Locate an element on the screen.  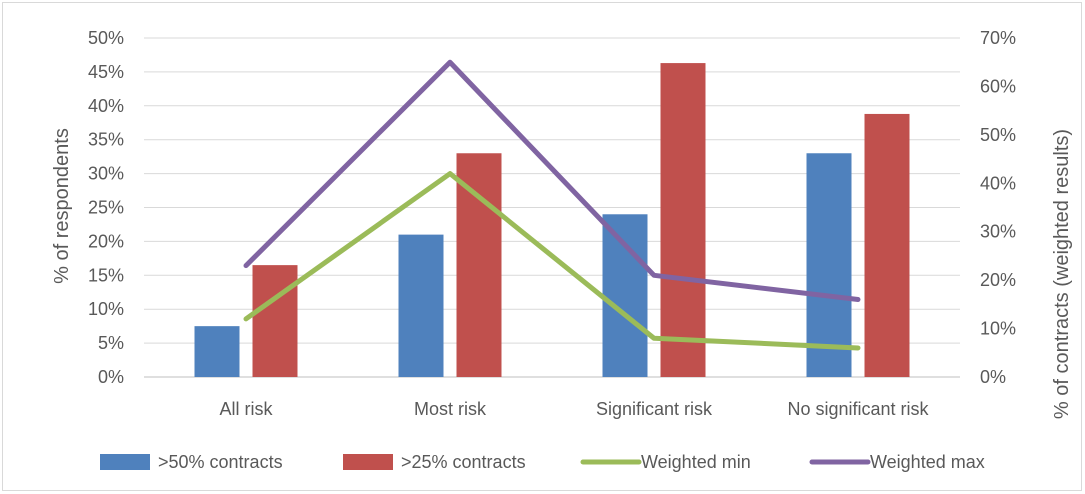
legend-label: >25% contracts is located at coordinates (463, 462).